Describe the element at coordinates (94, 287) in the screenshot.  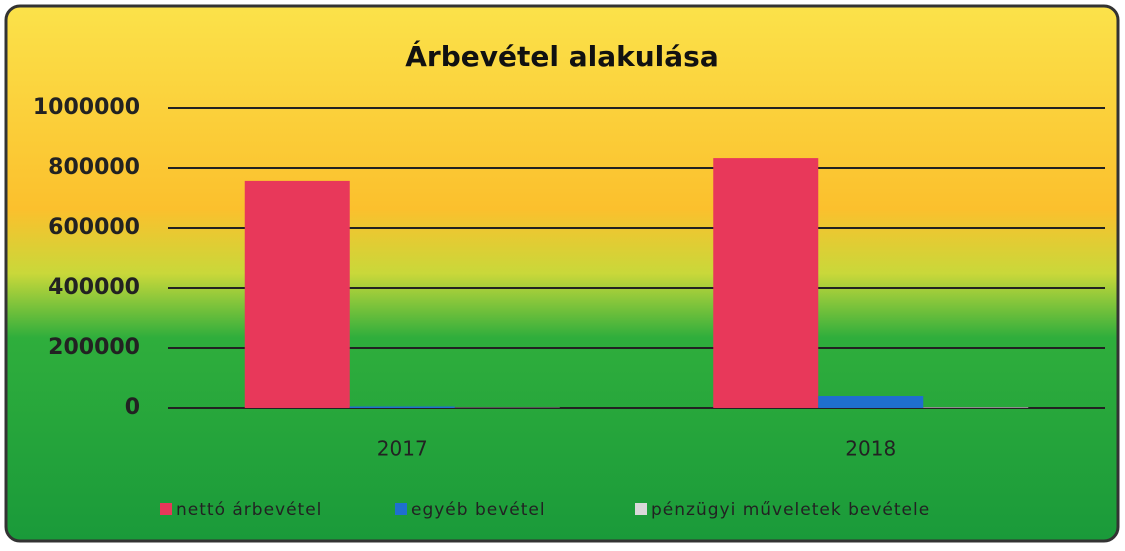
I see `y-tick-label: 400000` at that location.